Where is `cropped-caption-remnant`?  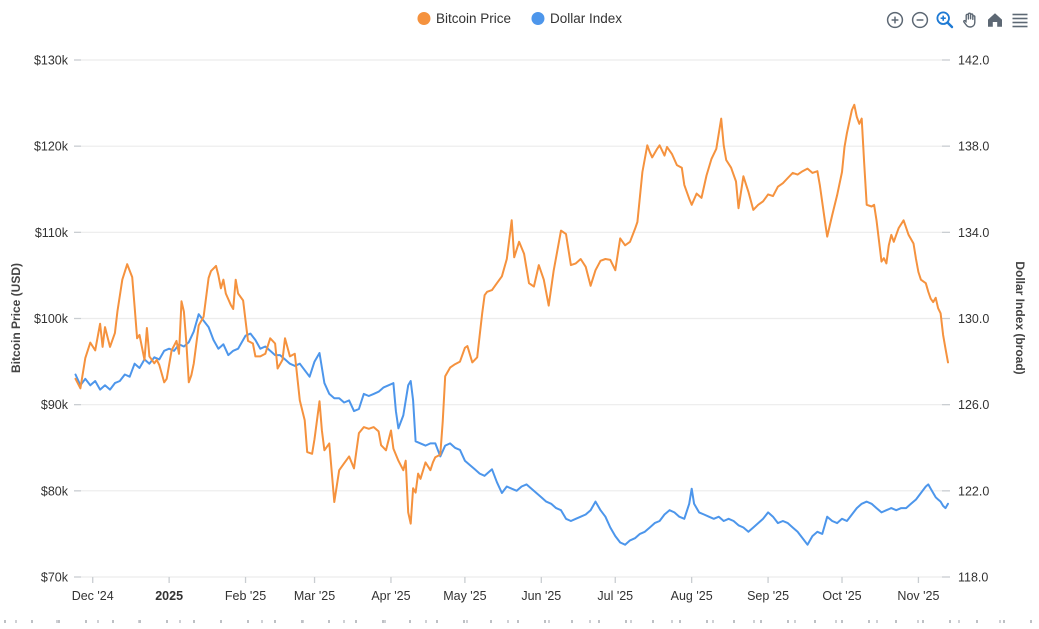
cropped-caption-remnant is located at coordinates (519, 621).